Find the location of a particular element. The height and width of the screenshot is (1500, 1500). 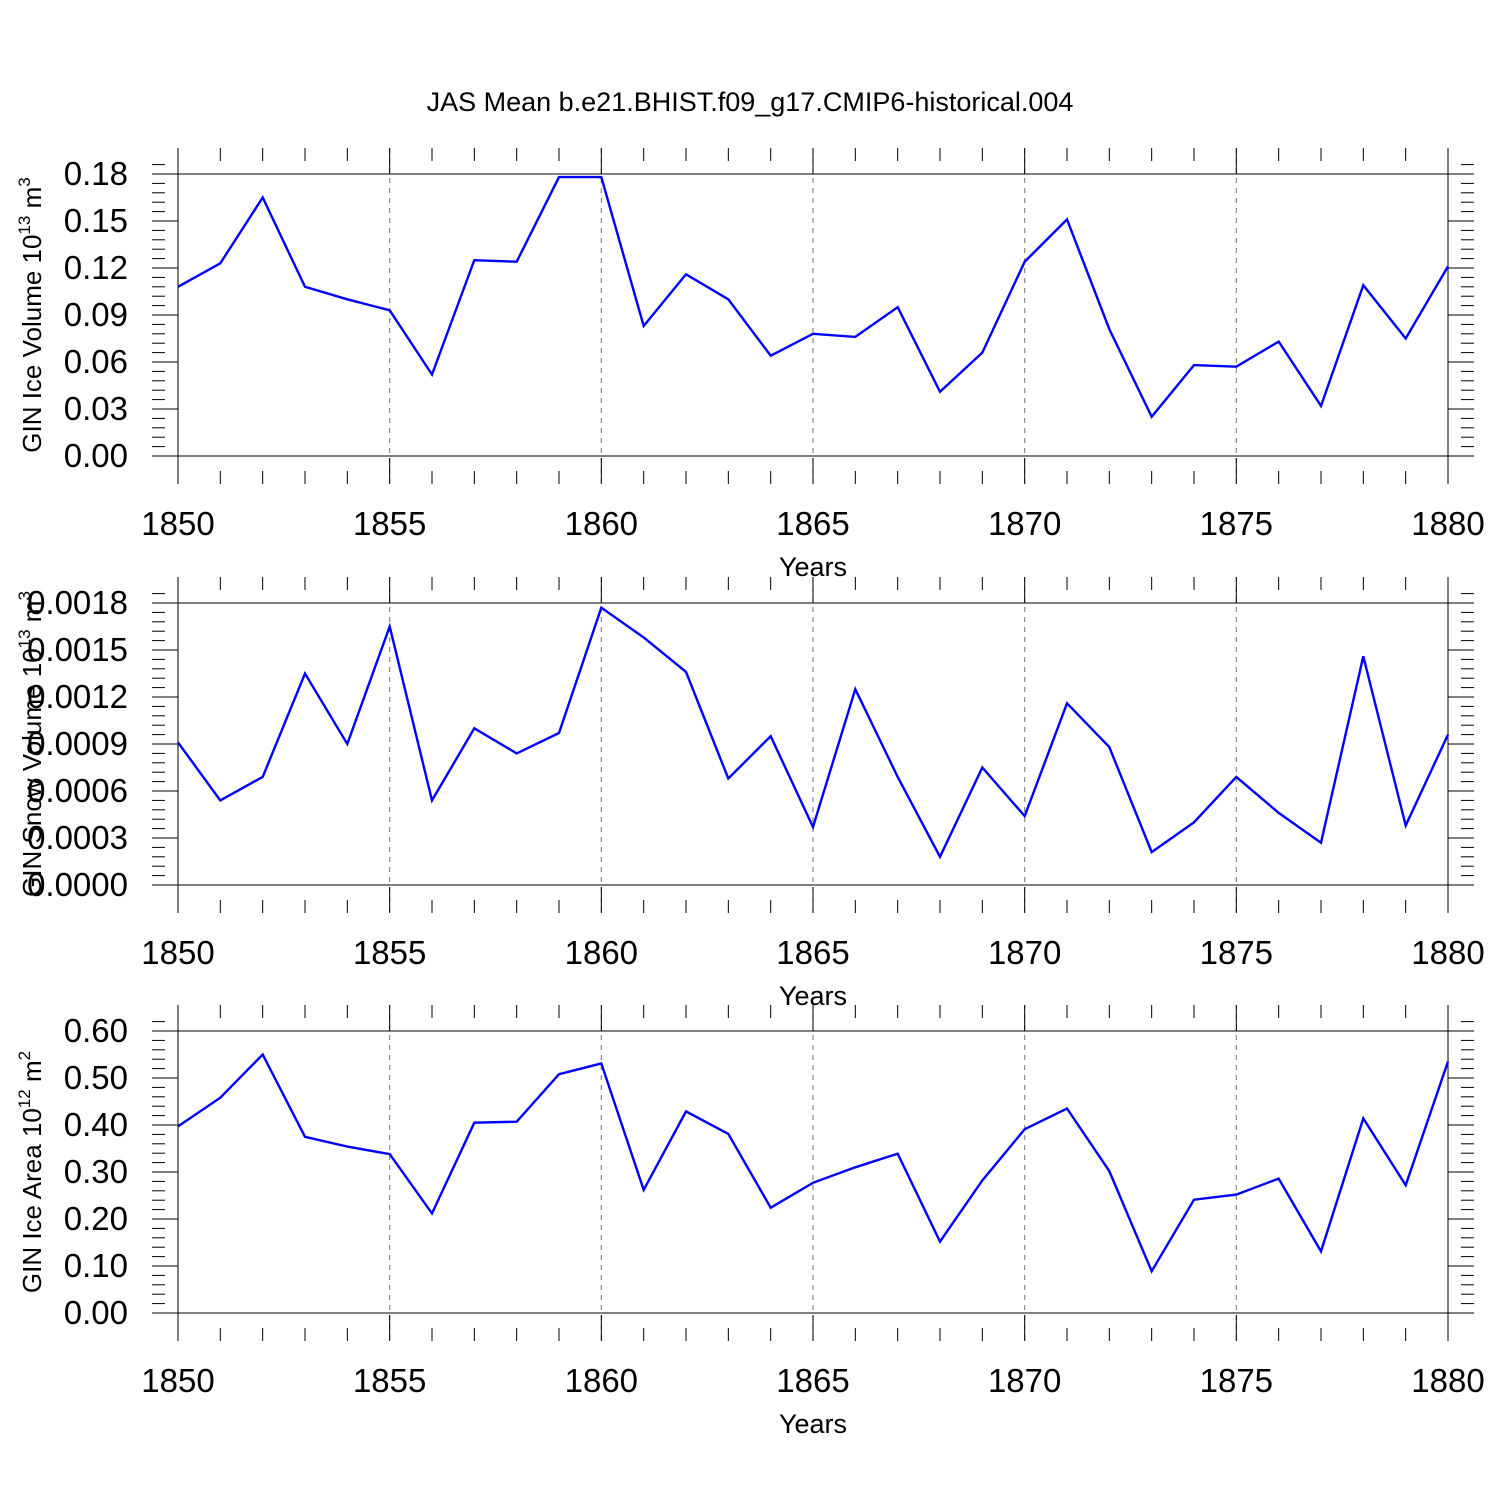

y-tick-label: 0.0018 is located at coordinates (77, 602).